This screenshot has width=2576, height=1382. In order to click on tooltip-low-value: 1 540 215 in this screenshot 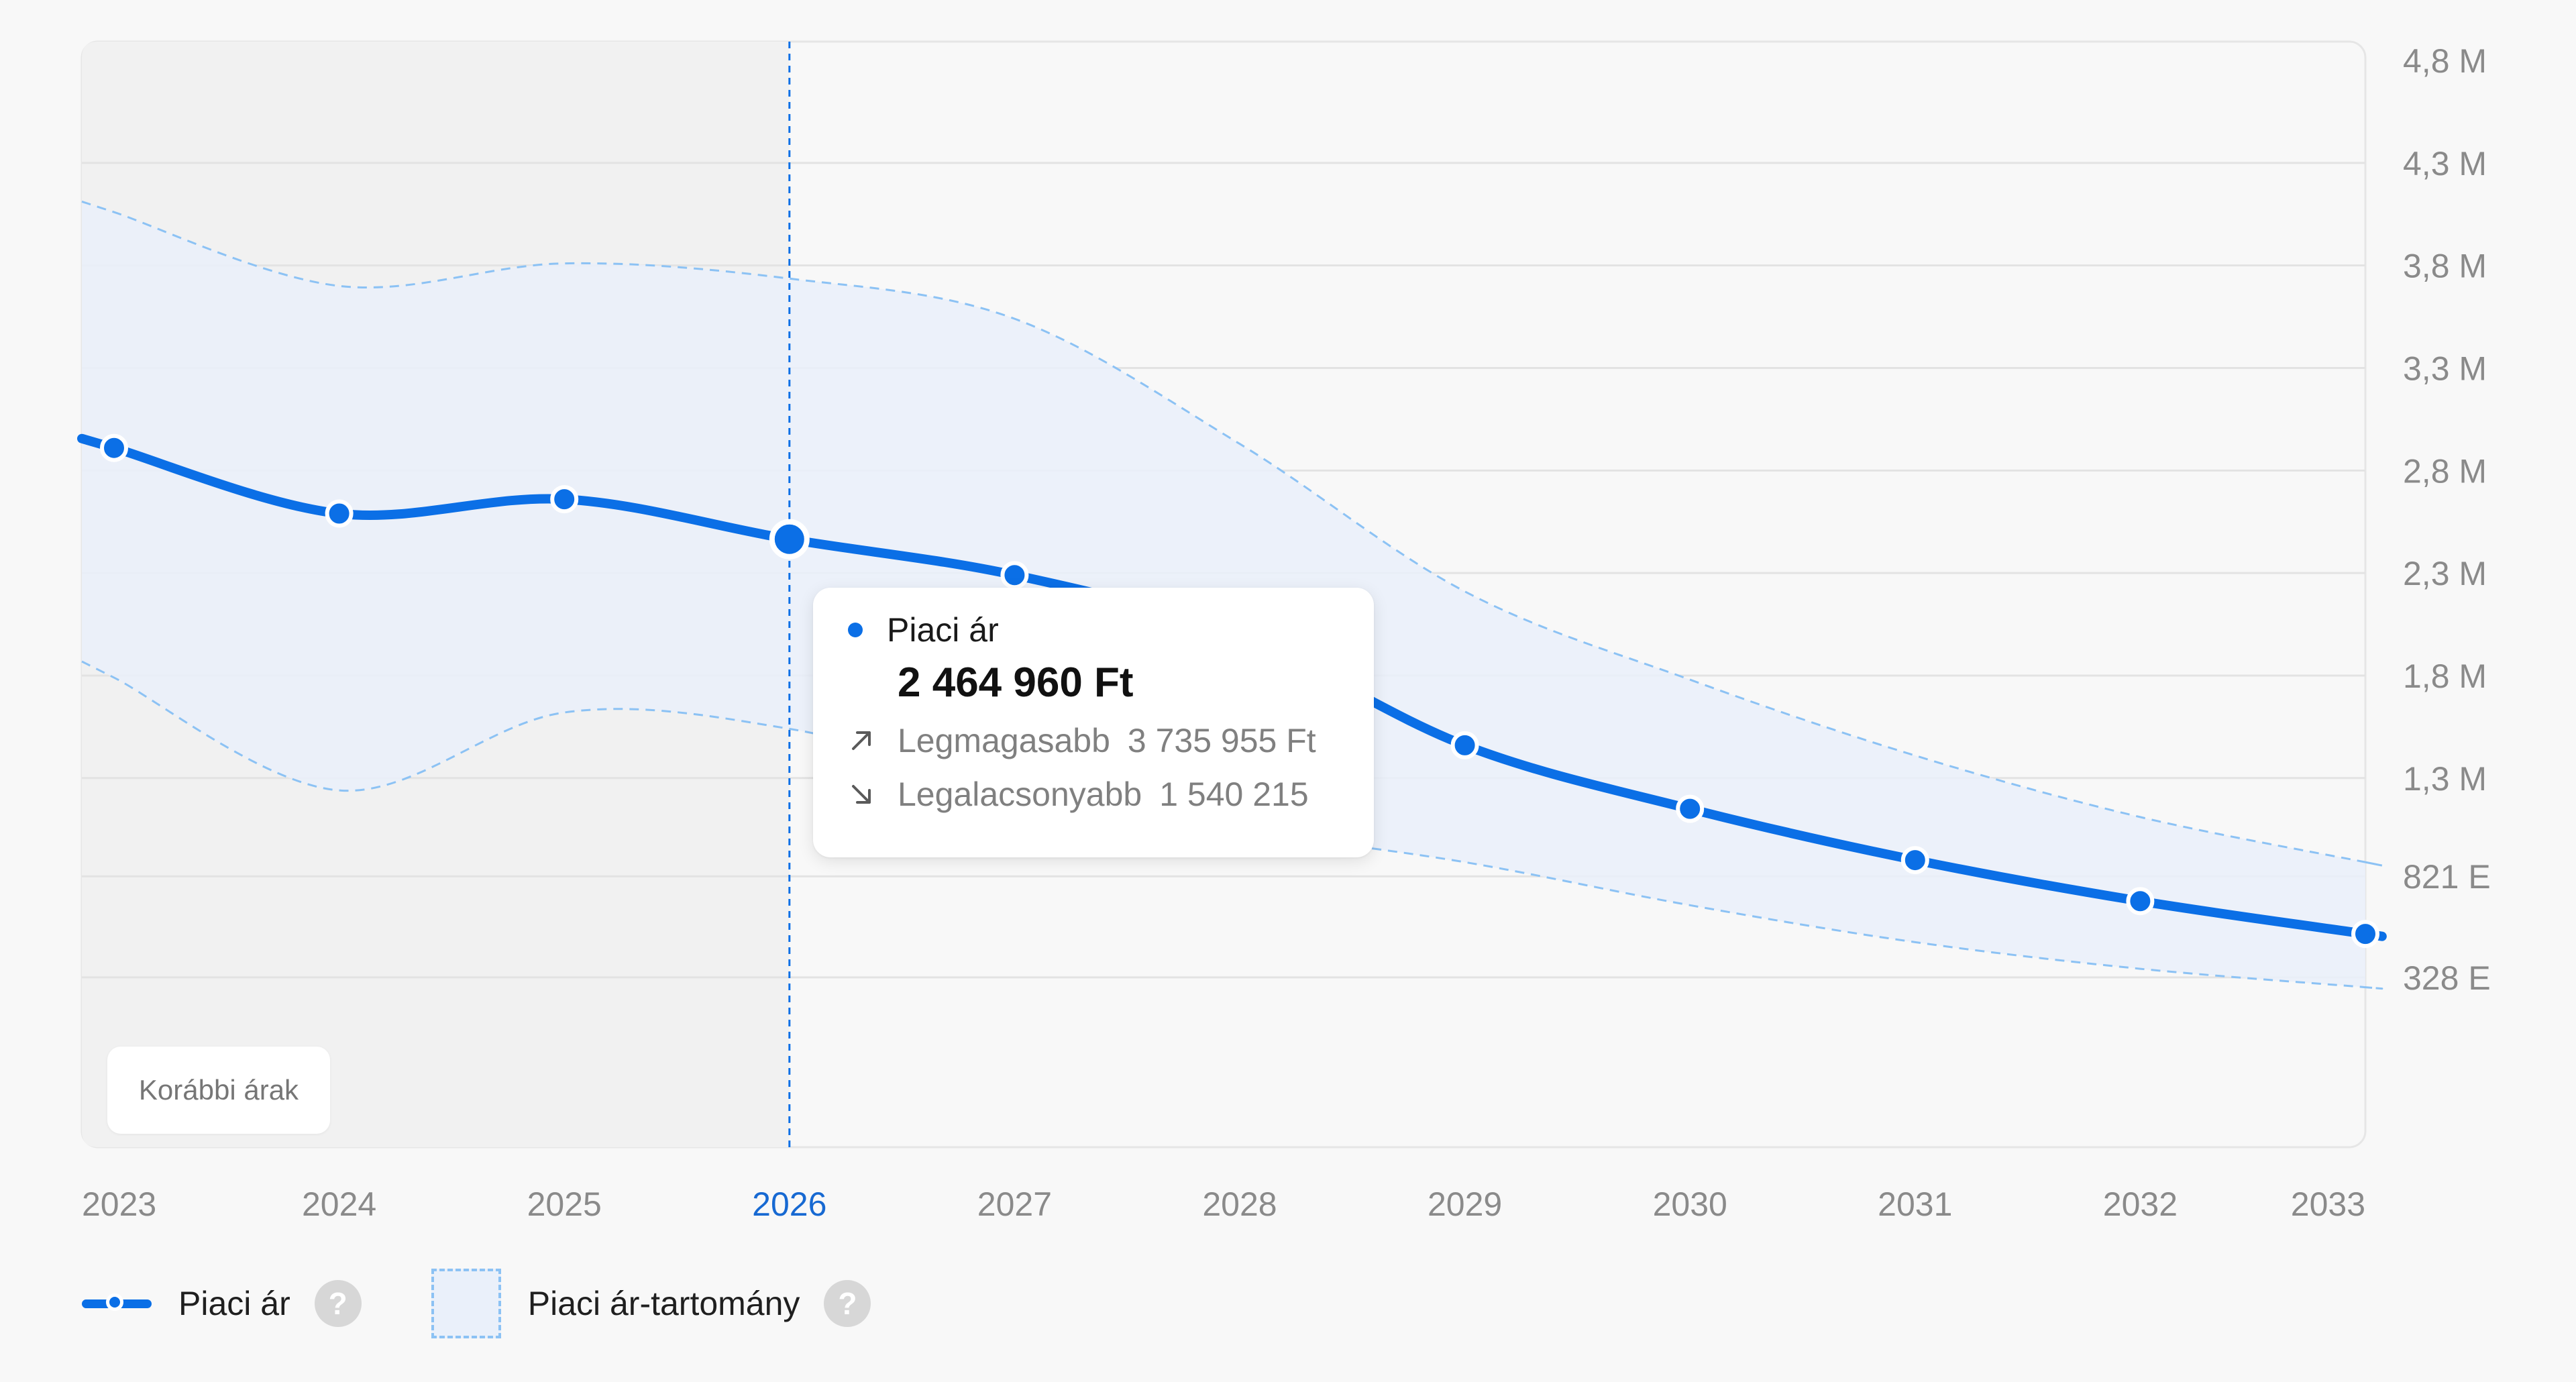, I will do `click(1234, 794)`.